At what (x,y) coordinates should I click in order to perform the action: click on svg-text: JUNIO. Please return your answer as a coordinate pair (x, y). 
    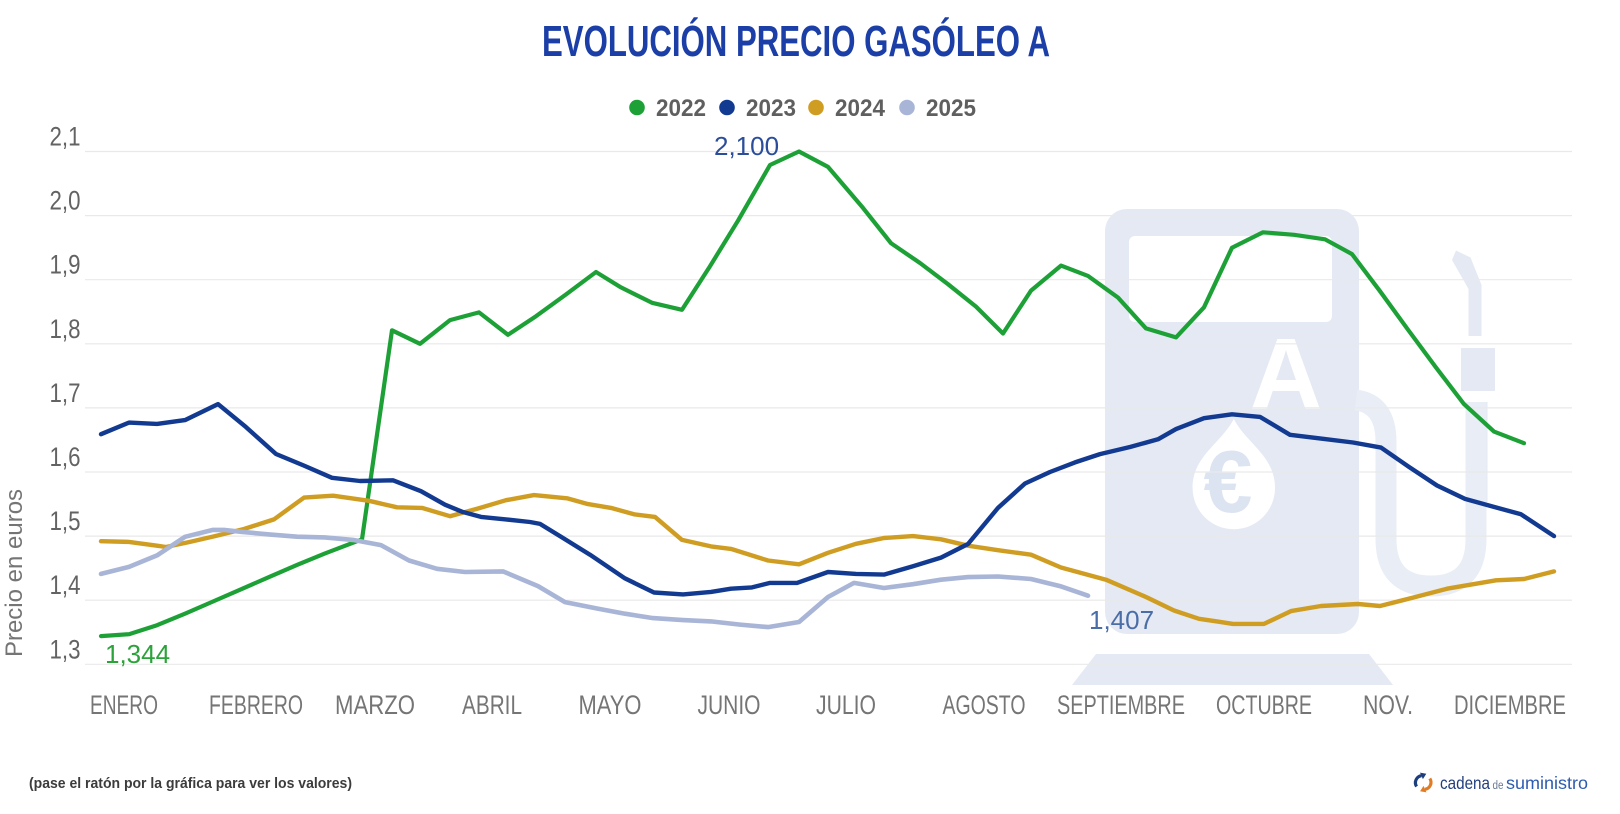
    Looking at the image, I should click on (729, 705).